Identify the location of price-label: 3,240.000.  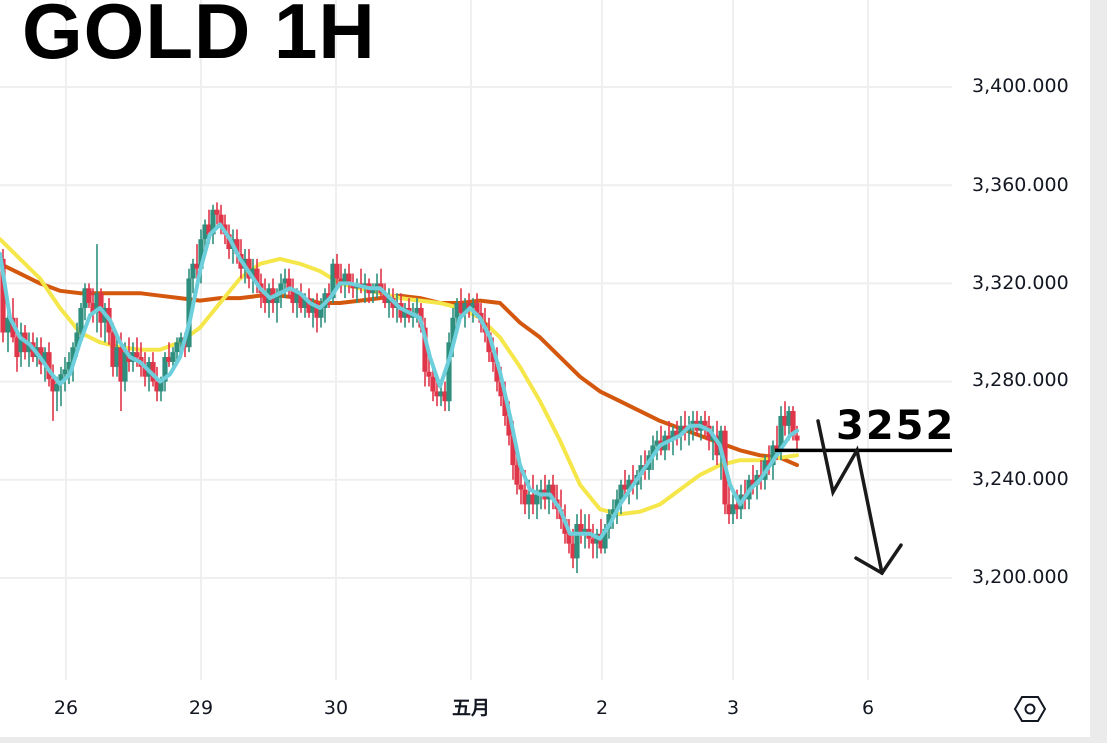
(1020, 479).